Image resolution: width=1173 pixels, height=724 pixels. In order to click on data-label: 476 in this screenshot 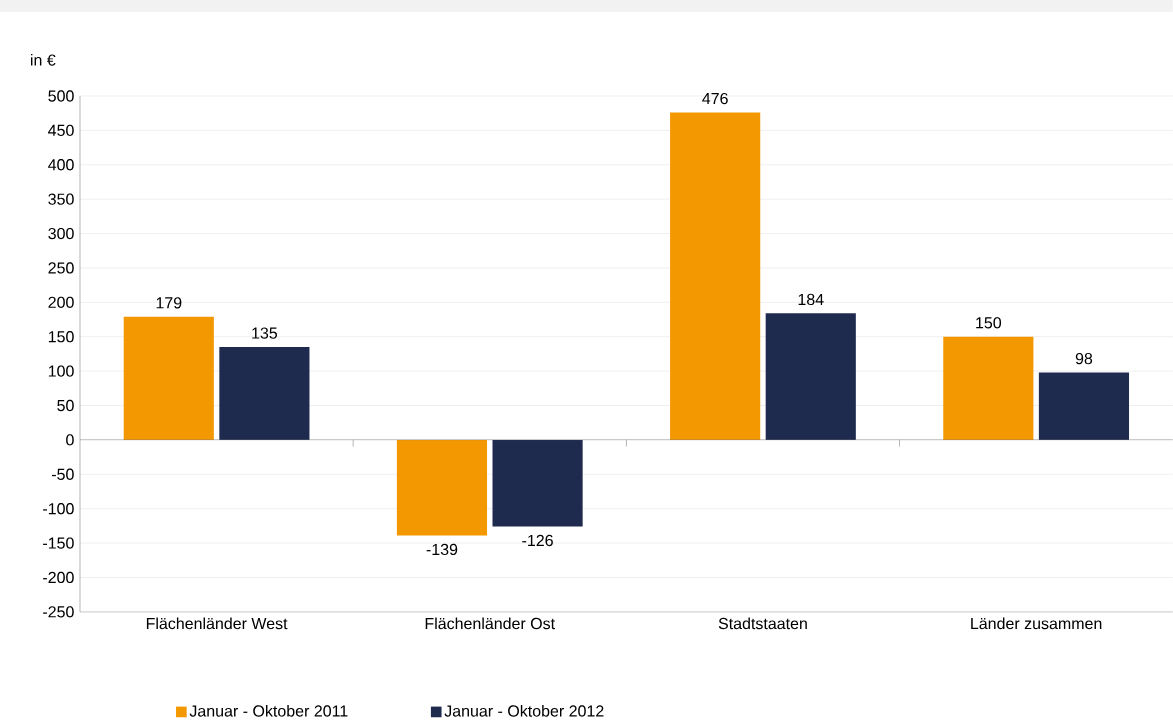, I will do `click(715, 98)`.